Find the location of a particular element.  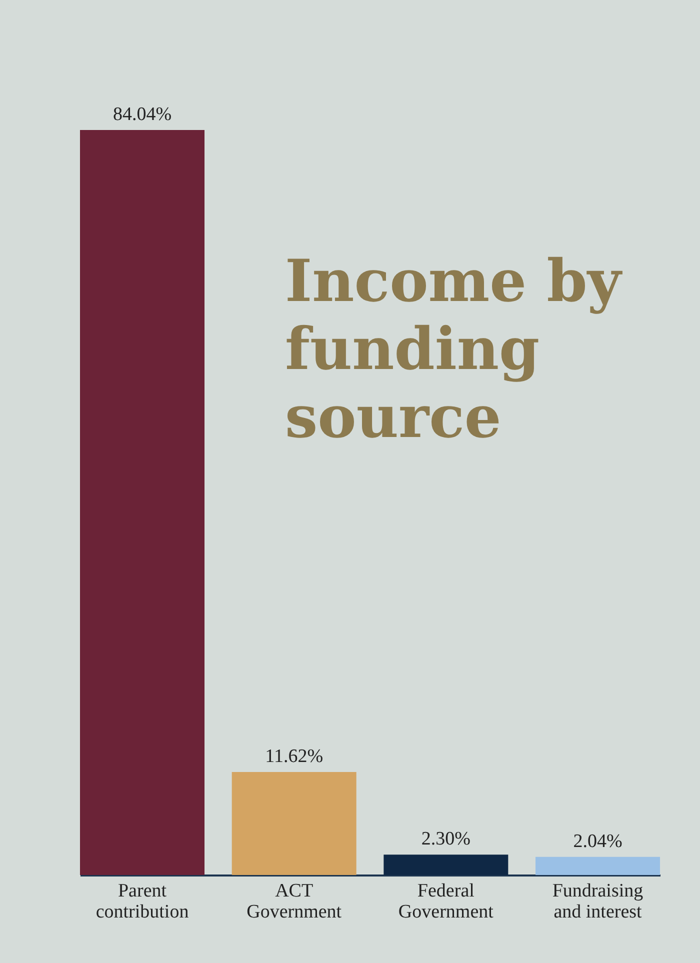

x-tick-label: Federal Government is located at coordinates (446, 901).